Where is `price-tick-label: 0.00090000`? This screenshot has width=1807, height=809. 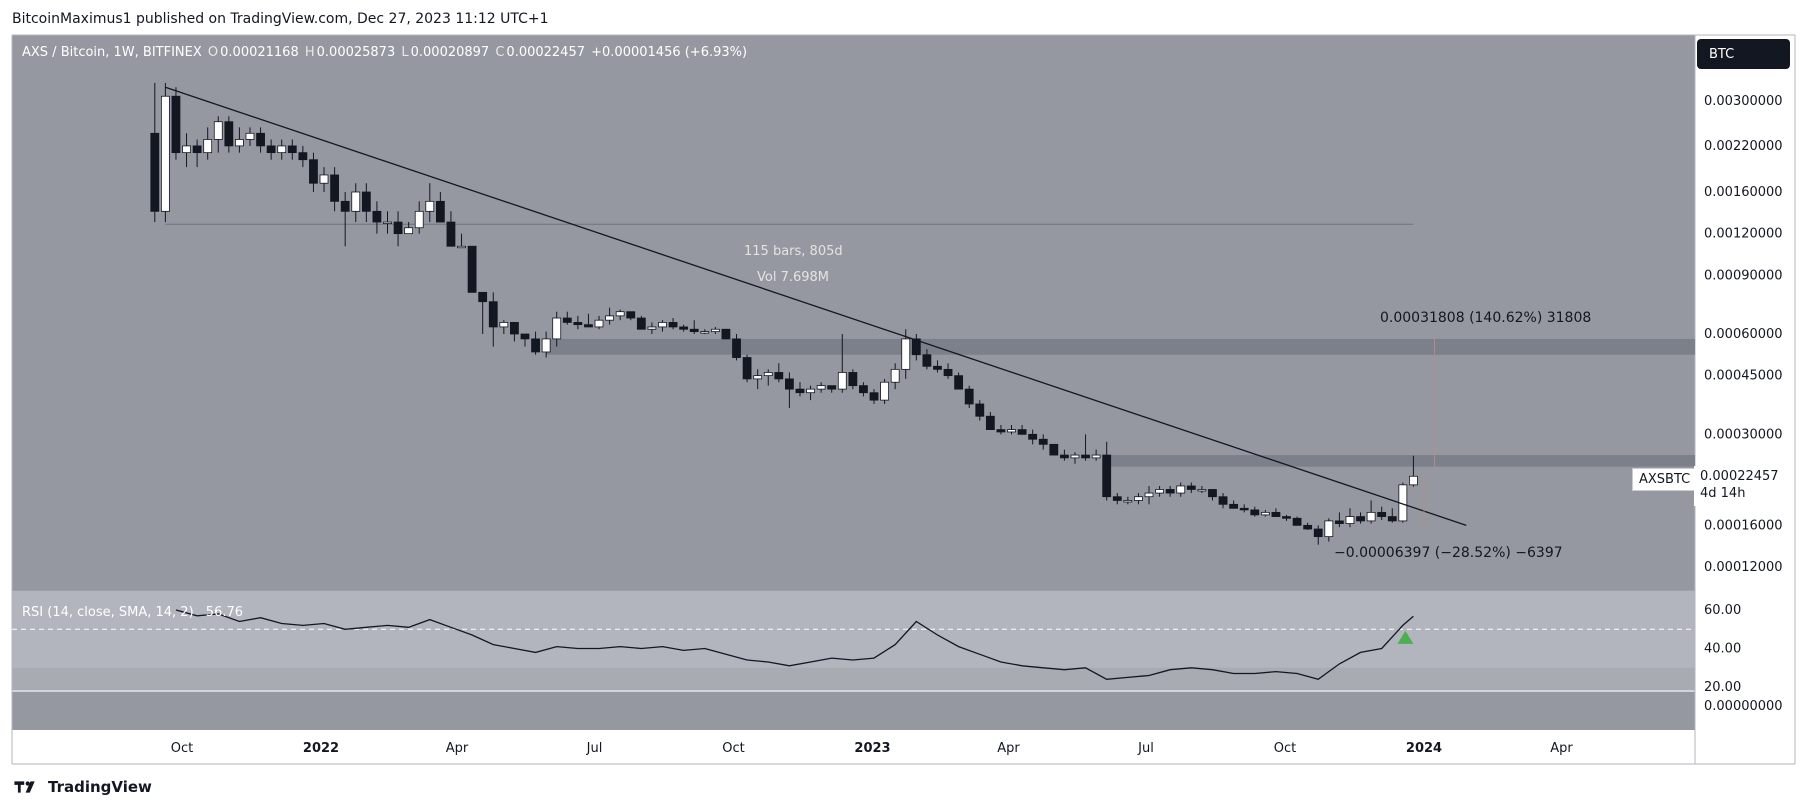 price-tick-label: 0.00090000 is located at coordinates (1743, 275).